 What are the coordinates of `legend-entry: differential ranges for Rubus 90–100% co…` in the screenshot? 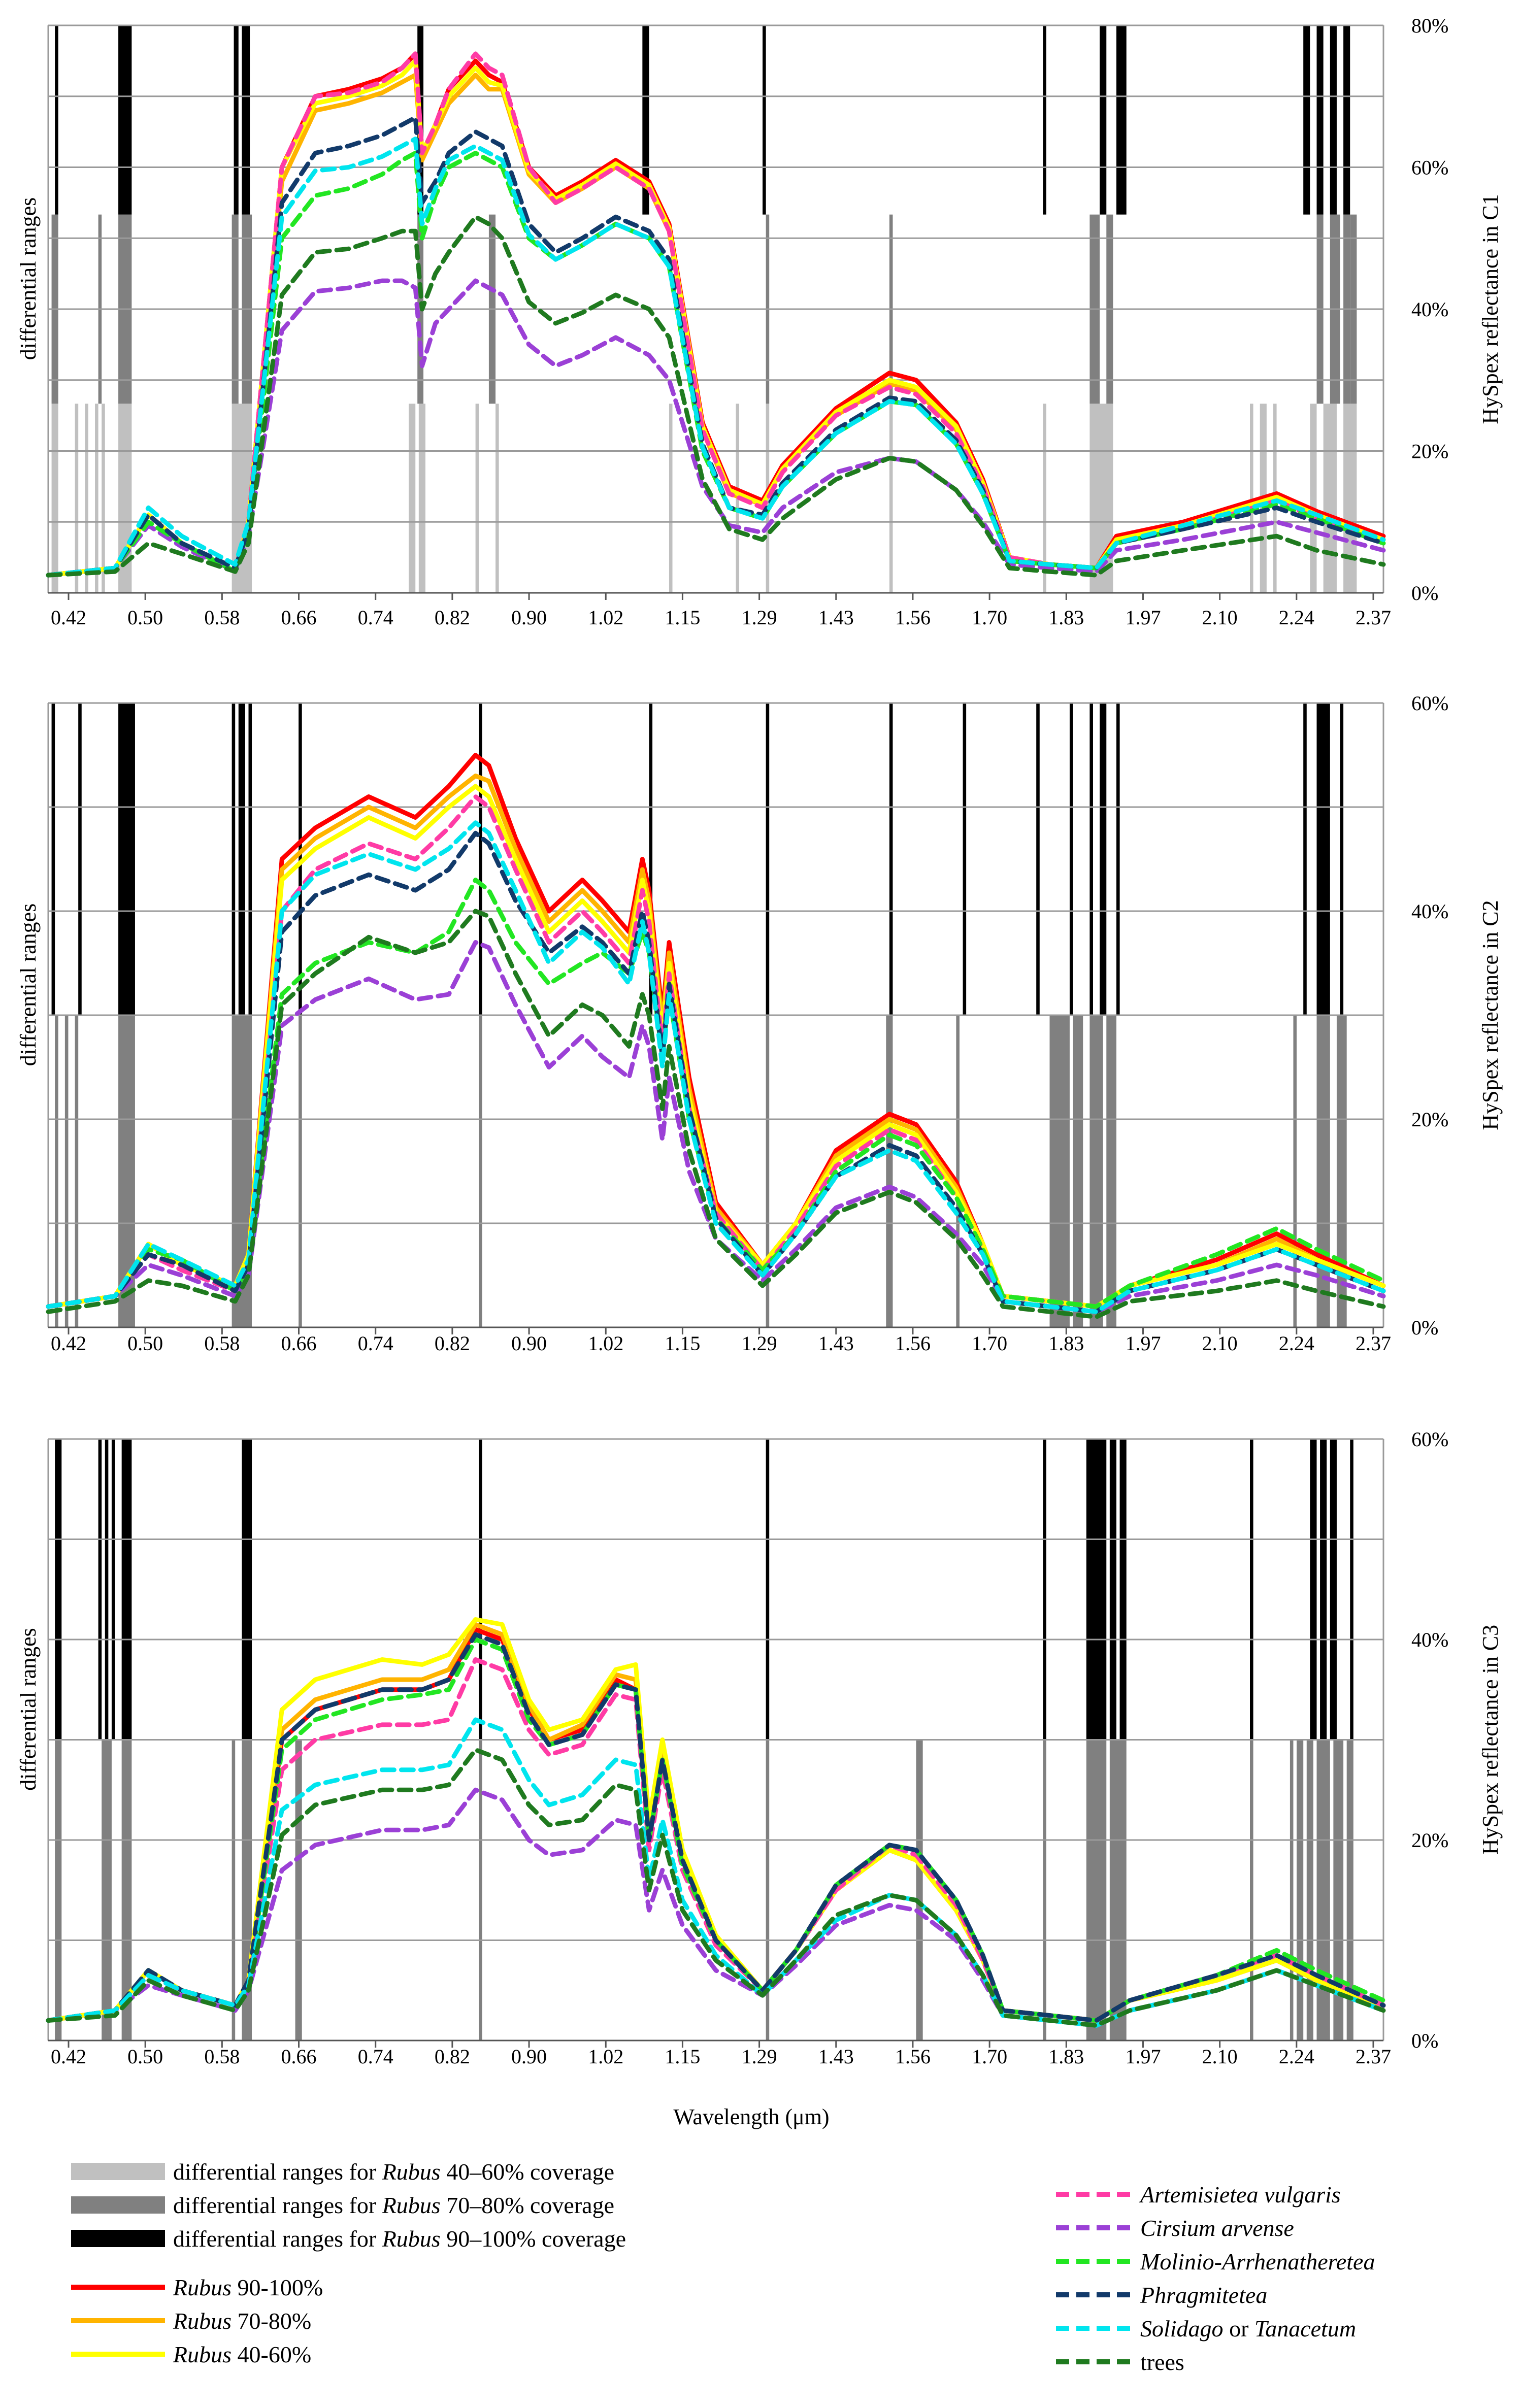 It's located at (348, 2238).